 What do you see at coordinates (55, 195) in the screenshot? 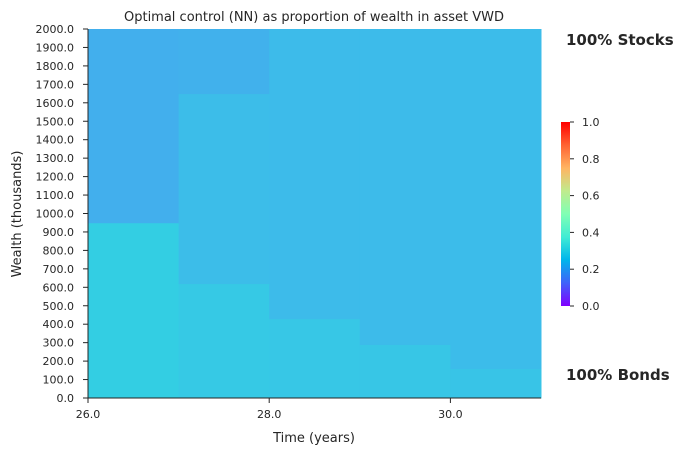
I see `y-tick-label: 1100.0` at bounding box center [55, 195].